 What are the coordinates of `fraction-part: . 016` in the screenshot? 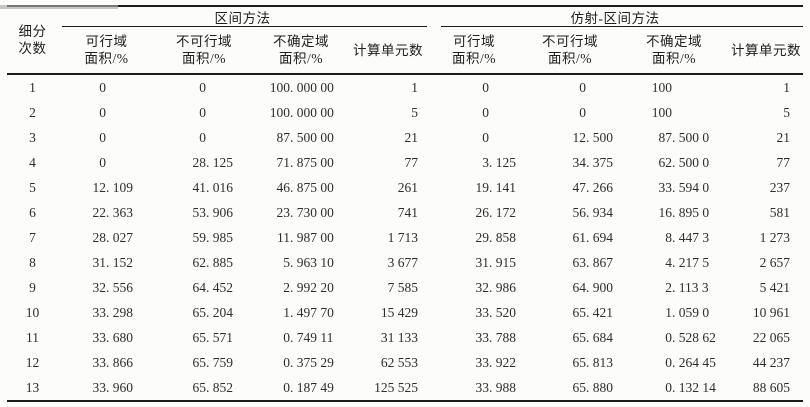 It's located at (219, 187).